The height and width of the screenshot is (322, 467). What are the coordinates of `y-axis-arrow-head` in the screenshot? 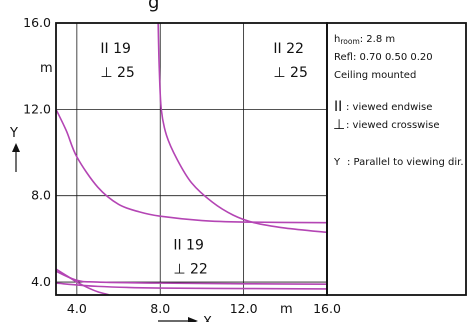 It's located at (16, 147).